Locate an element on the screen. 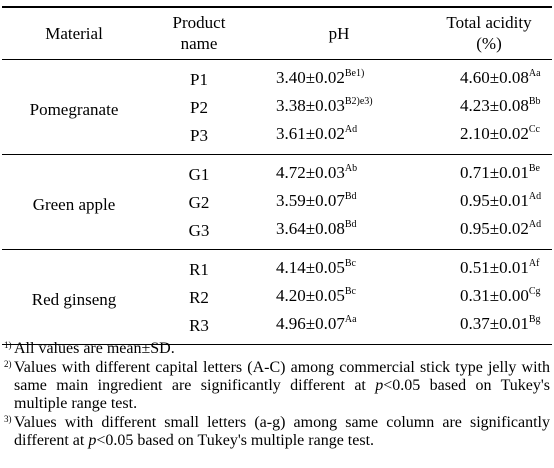  header-product-line1: Product is located at coordinates (199, 22).